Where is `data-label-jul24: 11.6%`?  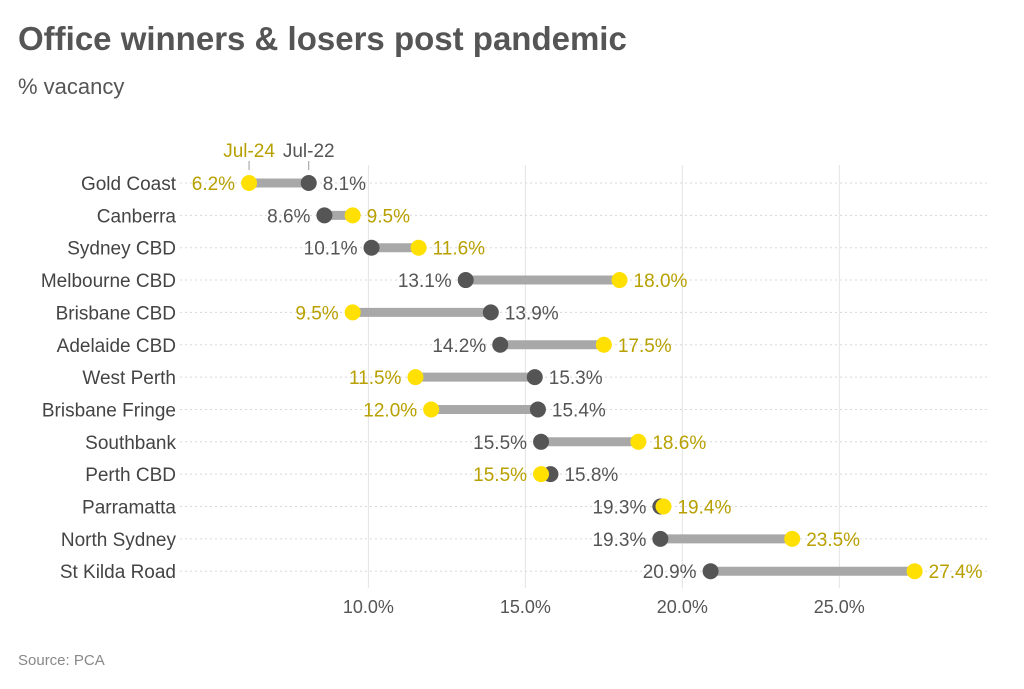 data-label-jul24: 11.6% is located at coordinates (459, 249).